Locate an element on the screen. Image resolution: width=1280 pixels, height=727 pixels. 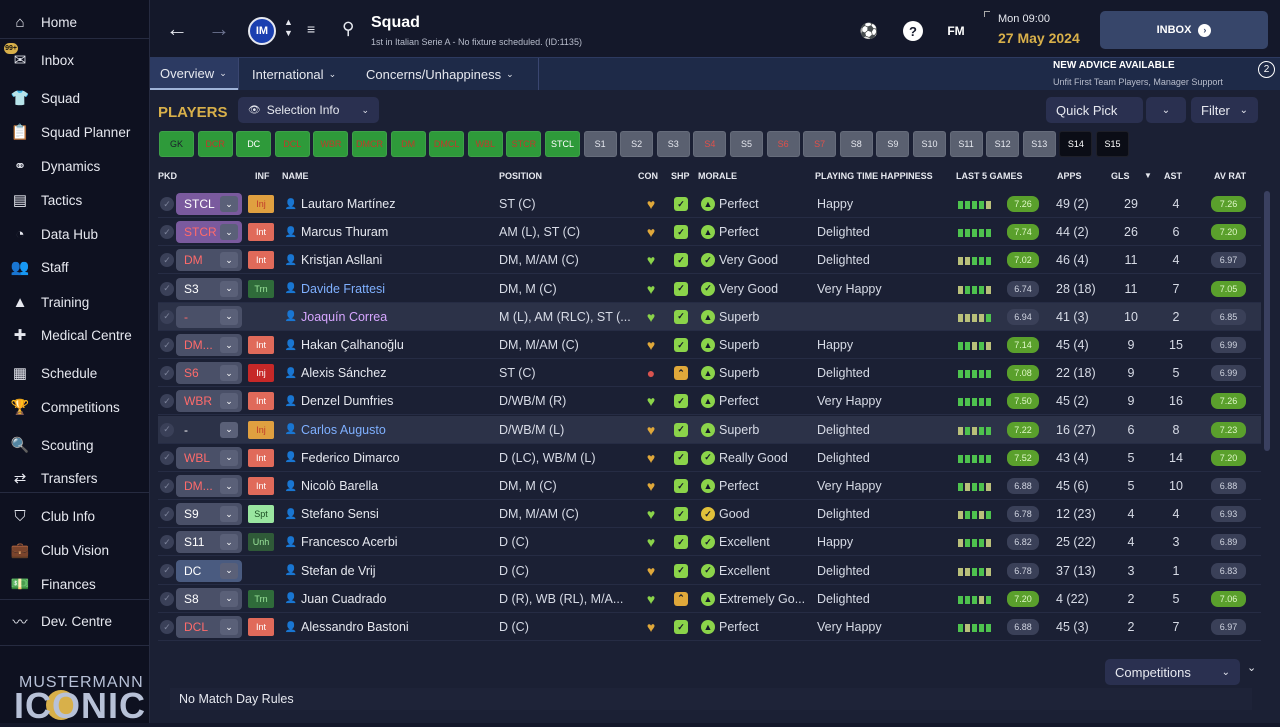
formation-slot-s7: S7 is located at coordinates (820, 144).